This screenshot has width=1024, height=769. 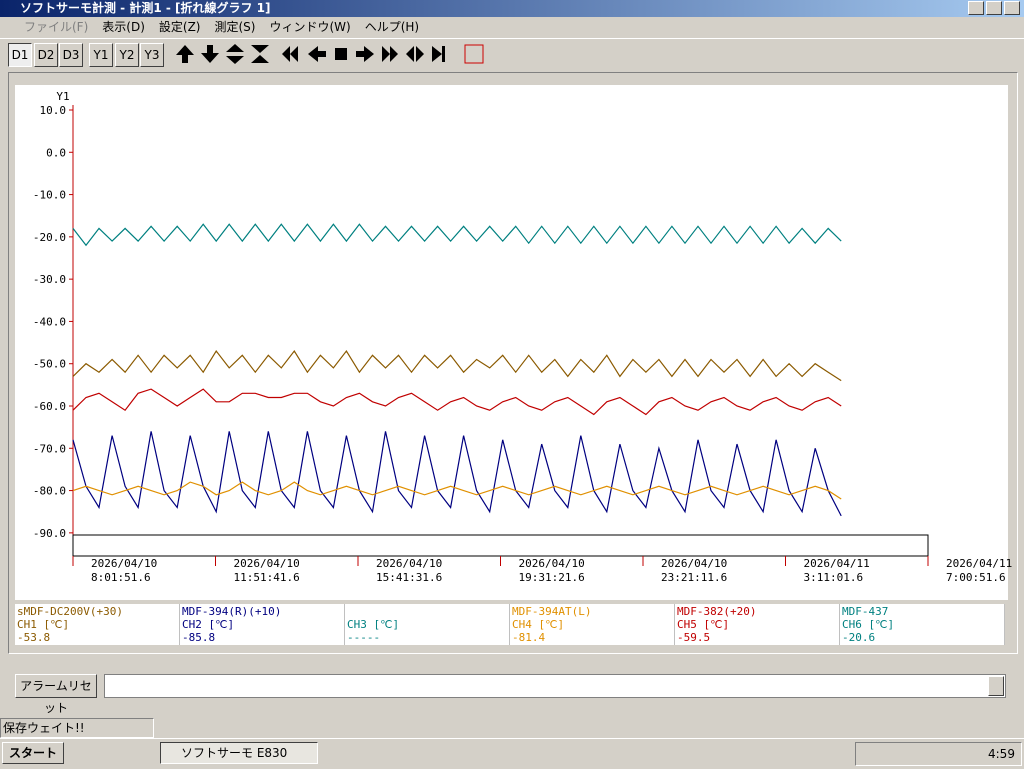 What do you see at coordinates (922, 624) in the screenshot?
I see `channel-cell: MDF-437 CH6 [℃] -20.6` at bounding box center [922, 624].